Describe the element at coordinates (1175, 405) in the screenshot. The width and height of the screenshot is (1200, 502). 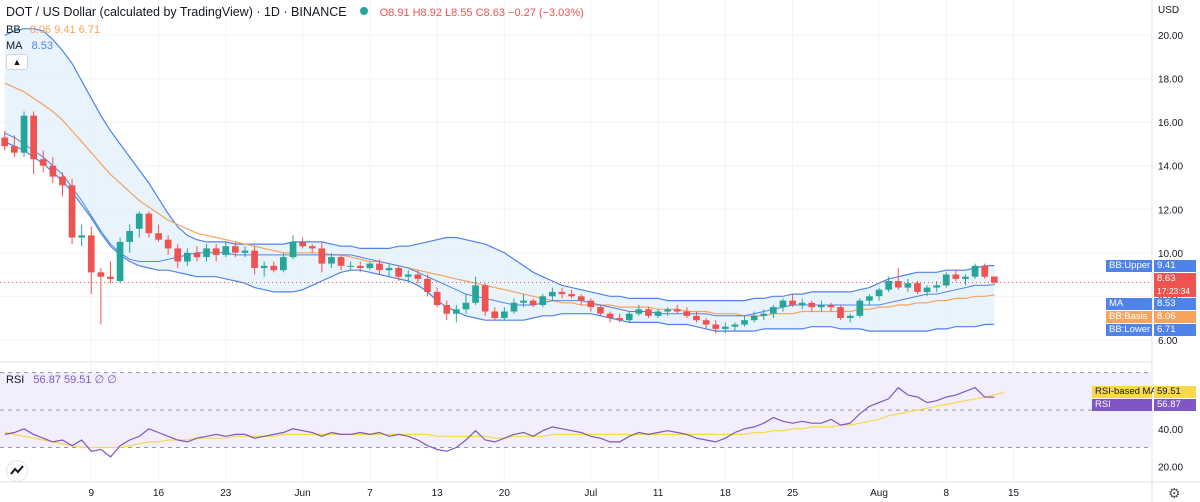
I see `rsi-value-tag: 56.87` at that location.